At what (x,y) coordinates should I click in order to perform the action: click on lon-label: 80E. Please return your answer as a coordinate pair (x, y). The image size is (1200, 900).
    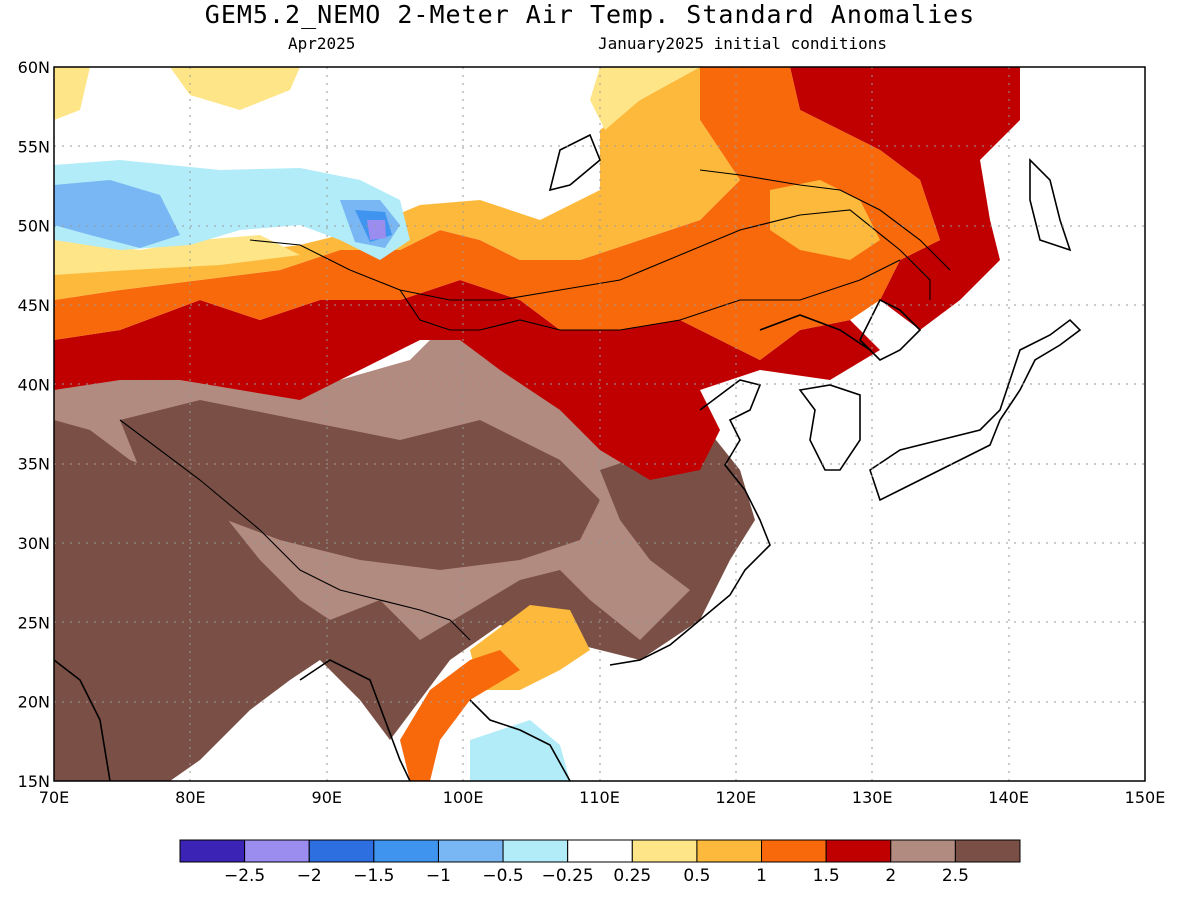
    Looking at the image, I should click on (190, 797).